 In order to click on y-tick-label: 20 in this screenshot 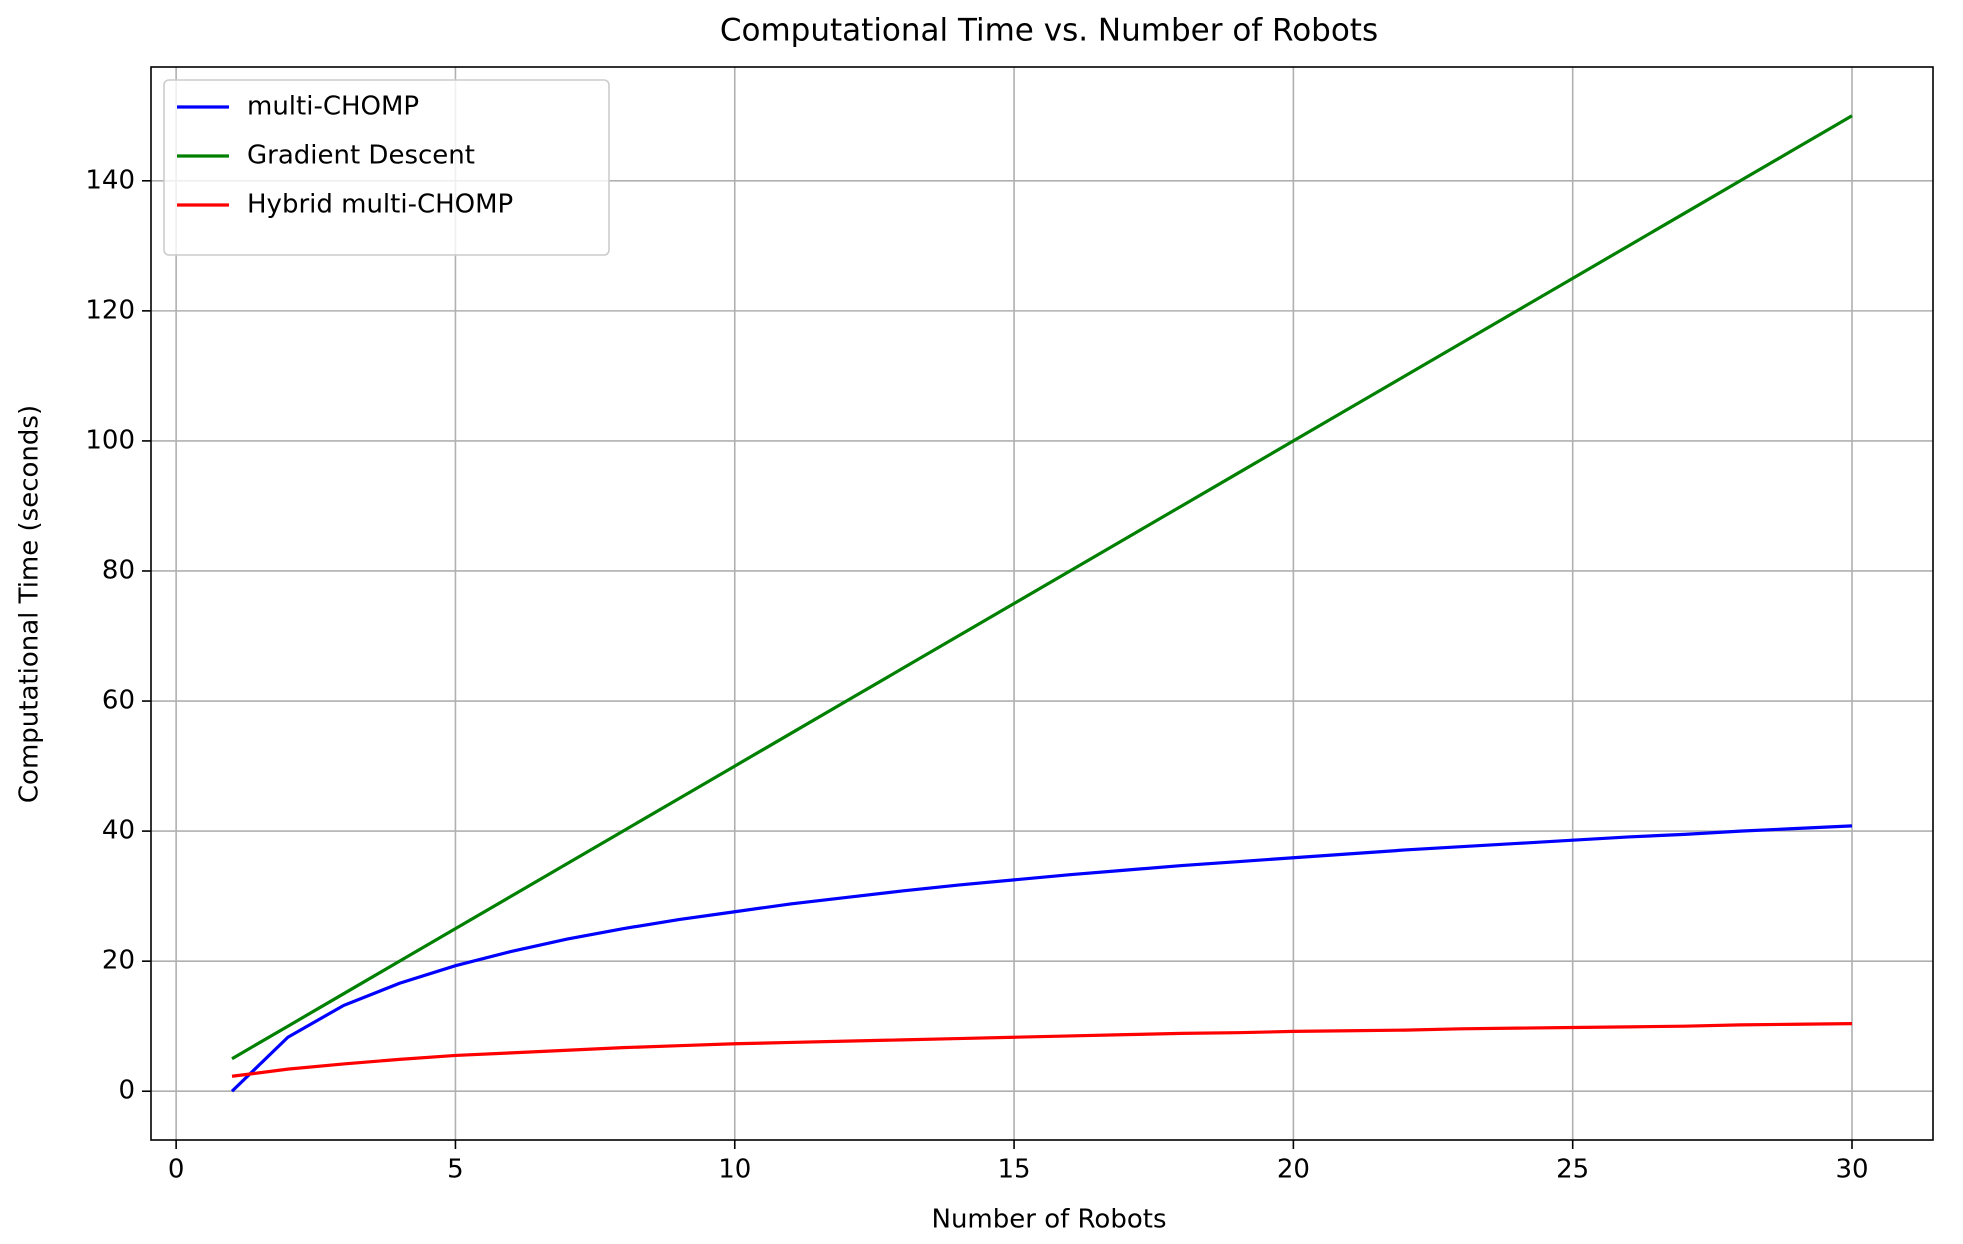, I will do `click(118, 961)`.